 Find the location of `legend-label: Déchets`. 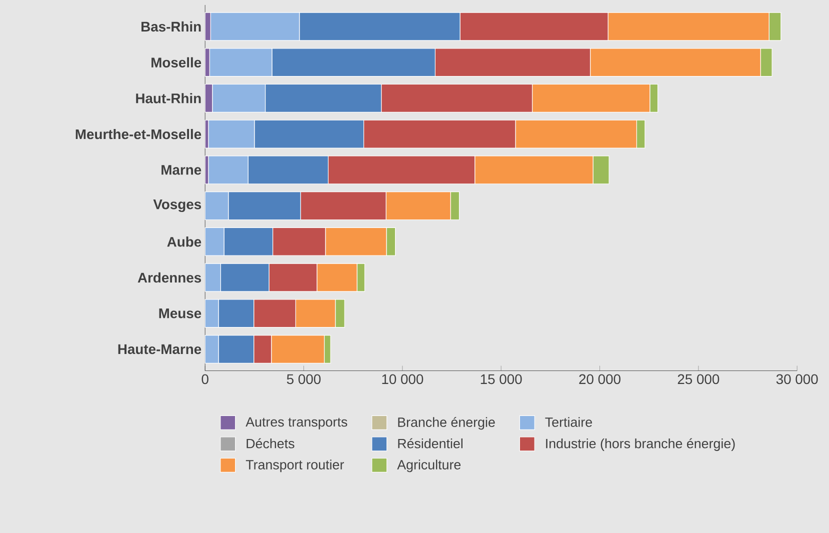

legend-label: Déchets is located at coordinates (270, 443).